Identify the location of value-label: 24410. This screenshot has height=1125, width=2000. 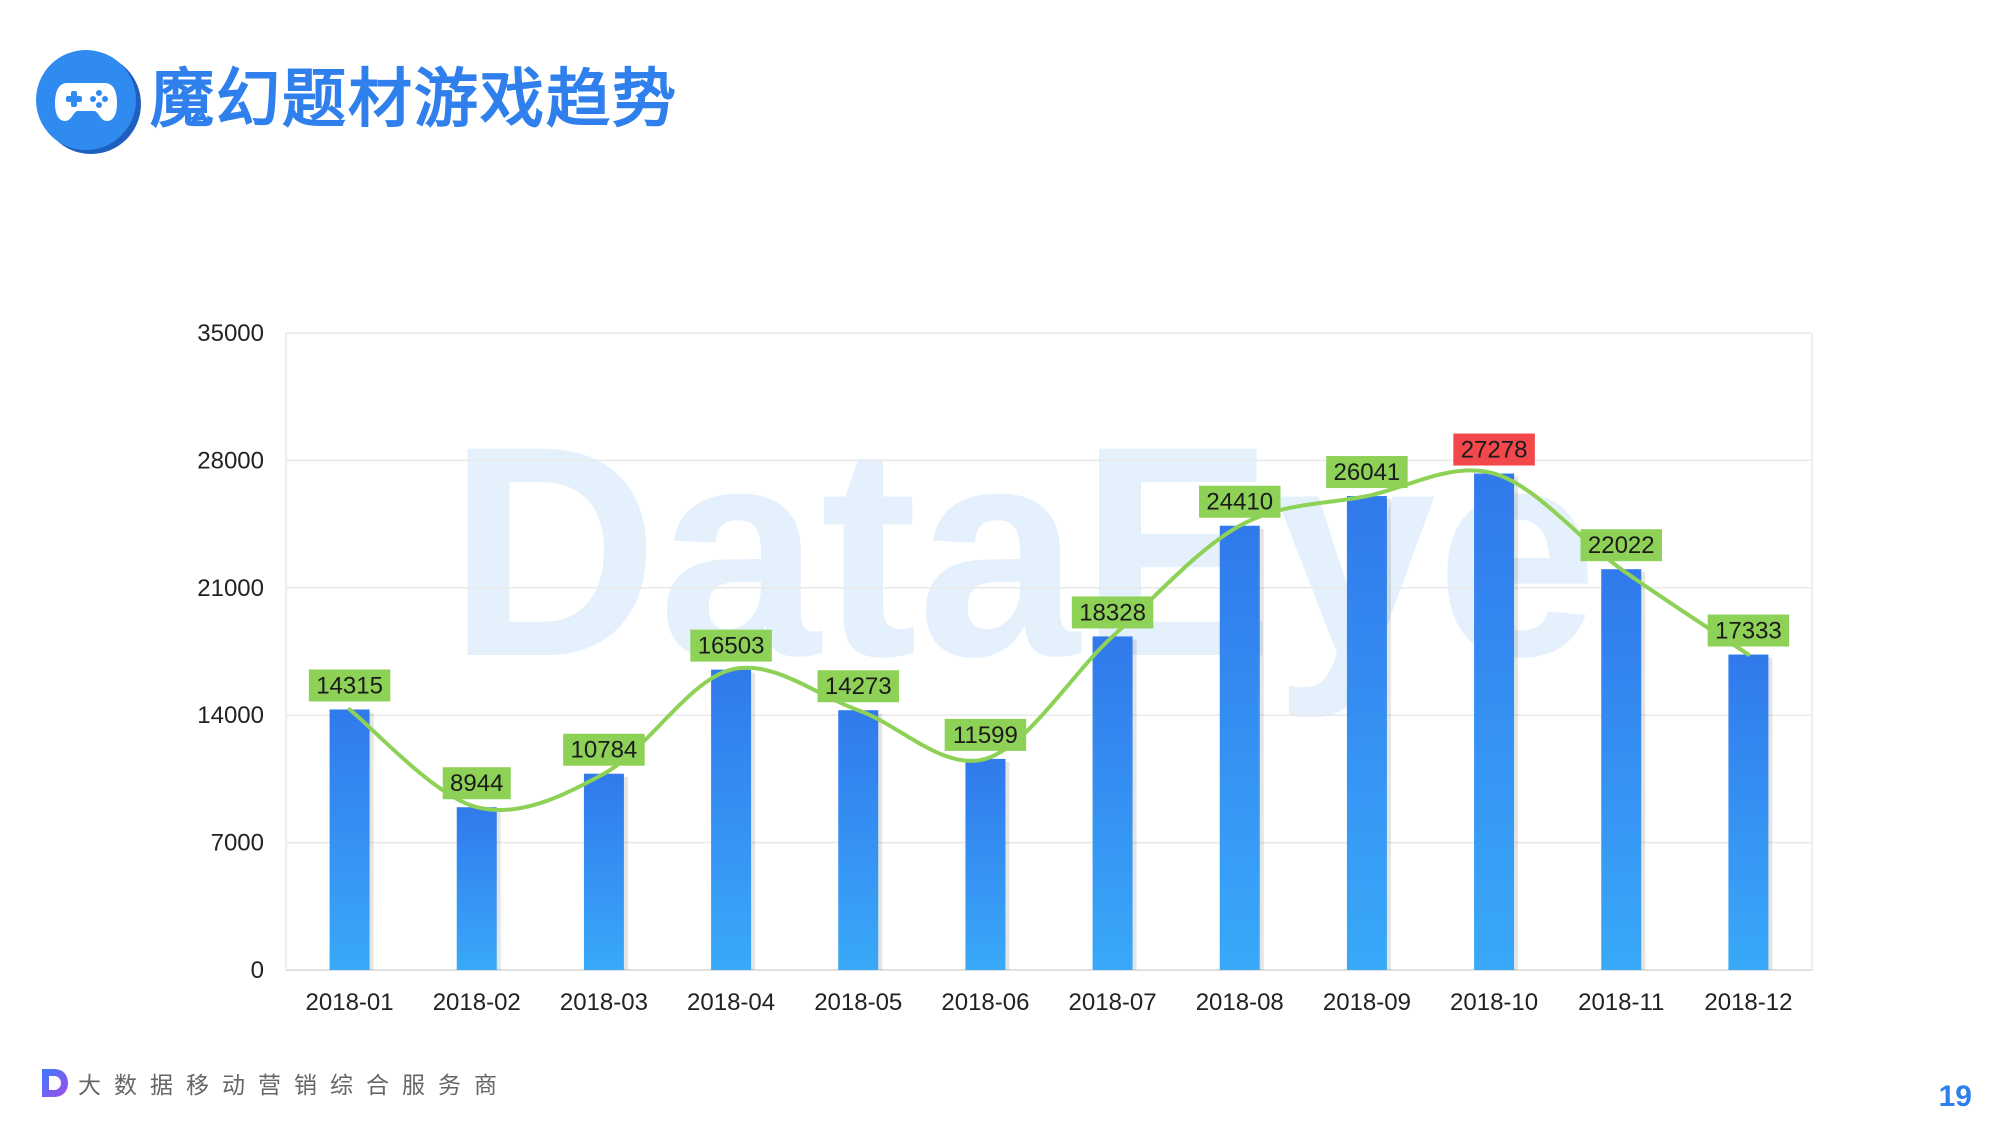
(1239, 502).